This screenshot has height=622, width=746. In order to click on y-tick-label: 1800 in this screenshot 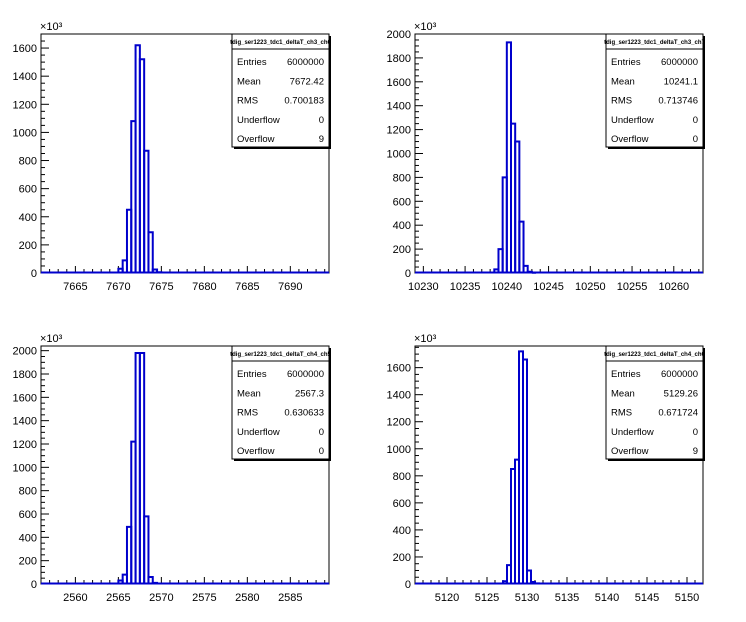, I will do `click(25, 375)`.